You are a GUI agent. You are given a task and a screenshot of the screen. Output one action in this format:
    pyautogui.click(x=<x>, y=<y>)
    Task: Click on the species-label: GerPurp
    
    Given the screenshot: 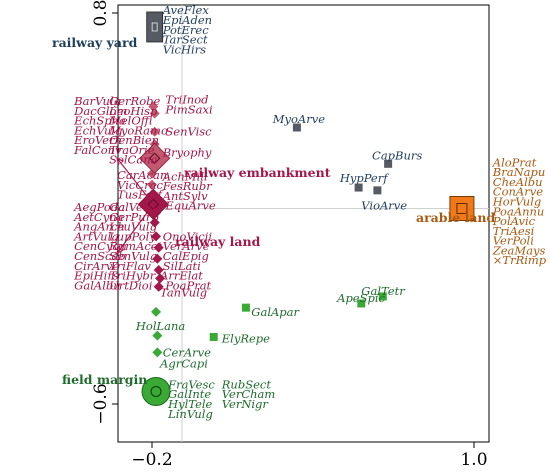 What is the action you would take?
    pyautogui.click(x=134, y=217)
    